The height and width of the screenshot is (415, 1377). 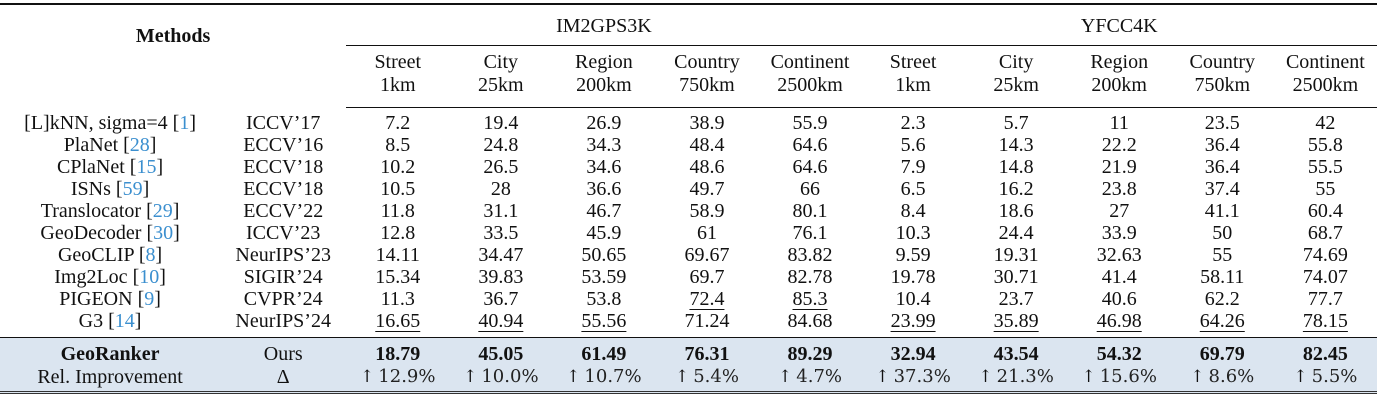 What do you see at coordinates (913, 211) in the screenshot?
I see `metric-value: 8.4` at bounding box center [913, 211].